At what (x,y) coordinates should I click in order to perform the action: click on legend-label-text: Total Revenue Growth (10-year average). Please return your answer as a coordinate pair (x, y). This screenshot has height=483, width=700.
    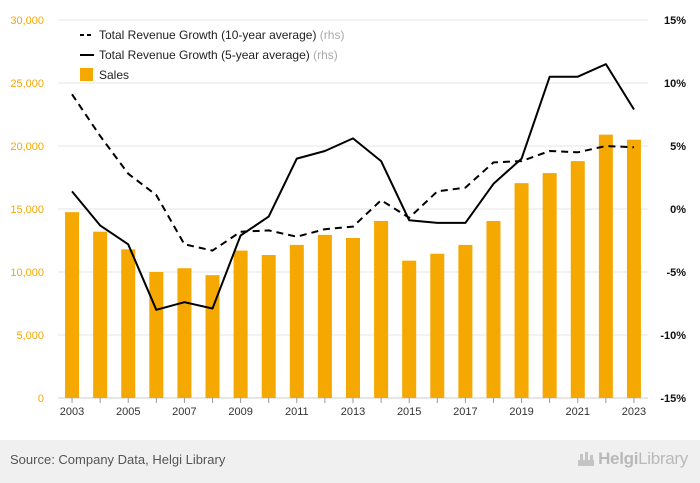
    Looking at the image, I should click on (207, 35).